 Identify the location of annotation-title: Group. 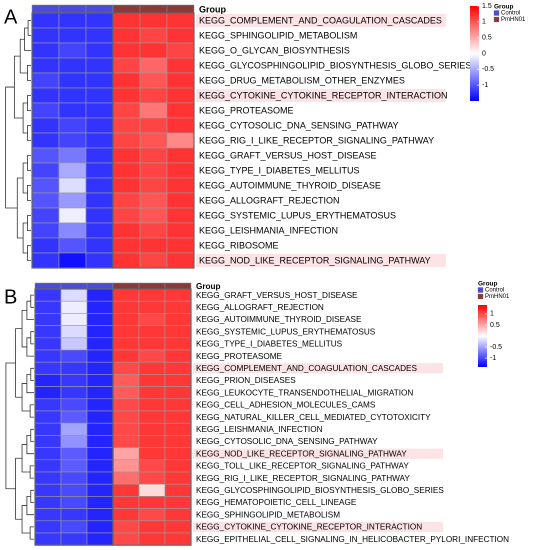
(212, 9).